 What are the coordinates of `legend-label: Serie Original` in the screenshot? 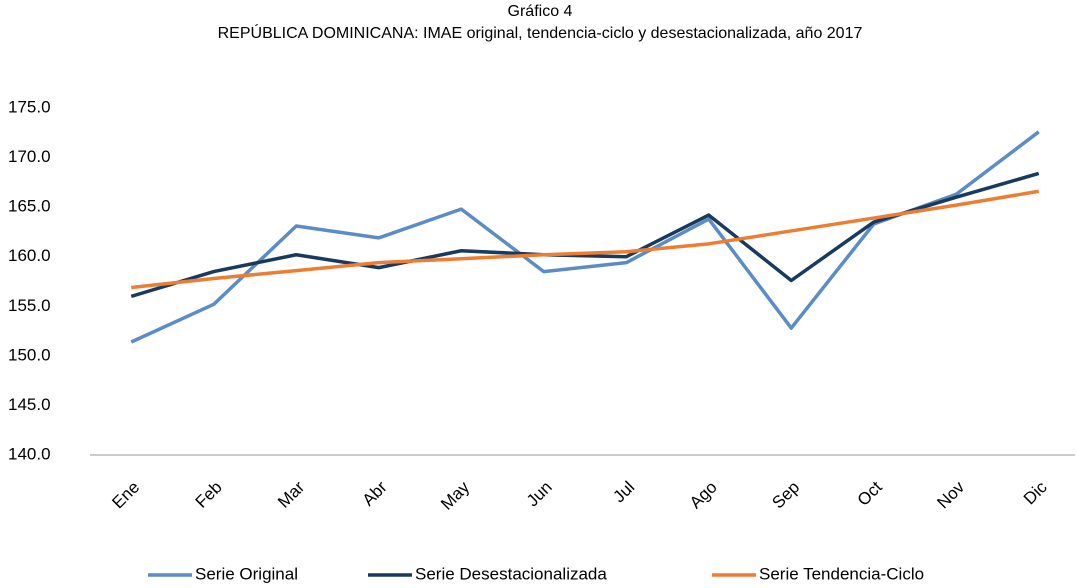 It's located at (246, 573).